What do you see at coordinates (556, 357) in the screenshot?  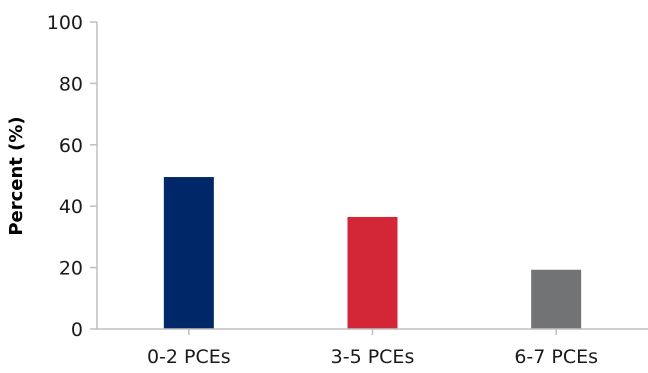 I see `x-tick-label: 6-7 PCEs` at bounding box center [556, 357].